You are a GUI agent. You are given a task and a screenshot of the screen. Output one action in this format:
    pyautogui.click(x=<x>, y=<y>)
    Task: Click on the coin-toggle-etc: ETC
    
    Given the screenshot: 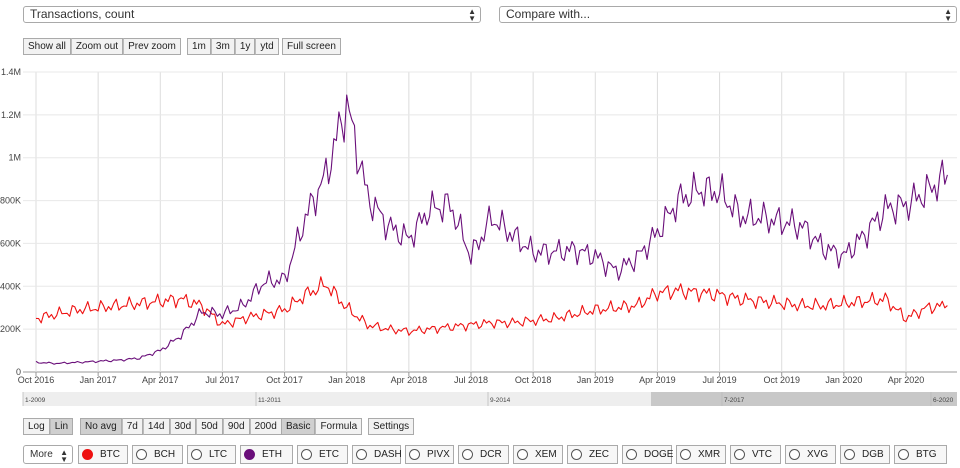 What is the action you would take?
    pyautogui.click(x=322, y=454)
    